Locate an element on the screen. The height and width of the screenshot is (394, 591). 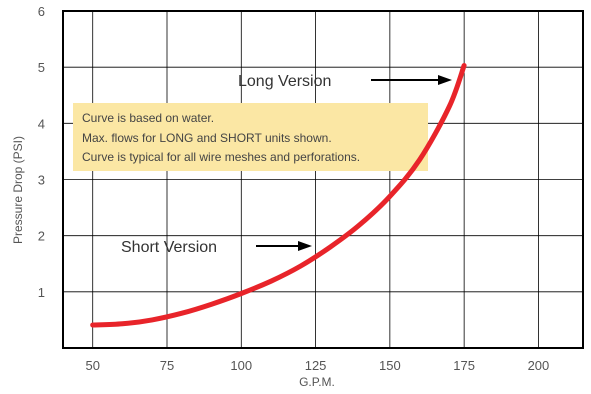
x-tick-label: 100 is located at coordinates (241, 365).